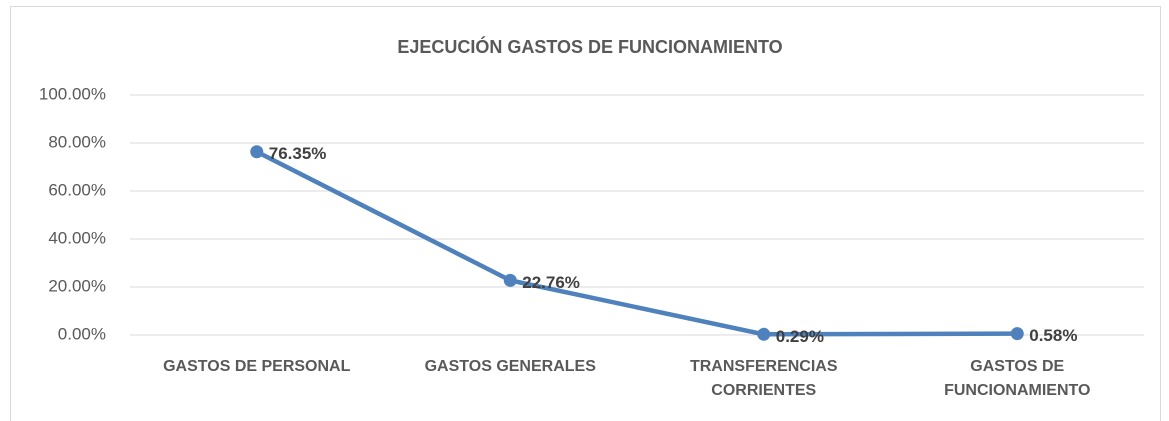 Image resolution: width=1169 pixels, height=421 pixels. I want to click on y-tick-label: 80.00%, so click(77, 141).